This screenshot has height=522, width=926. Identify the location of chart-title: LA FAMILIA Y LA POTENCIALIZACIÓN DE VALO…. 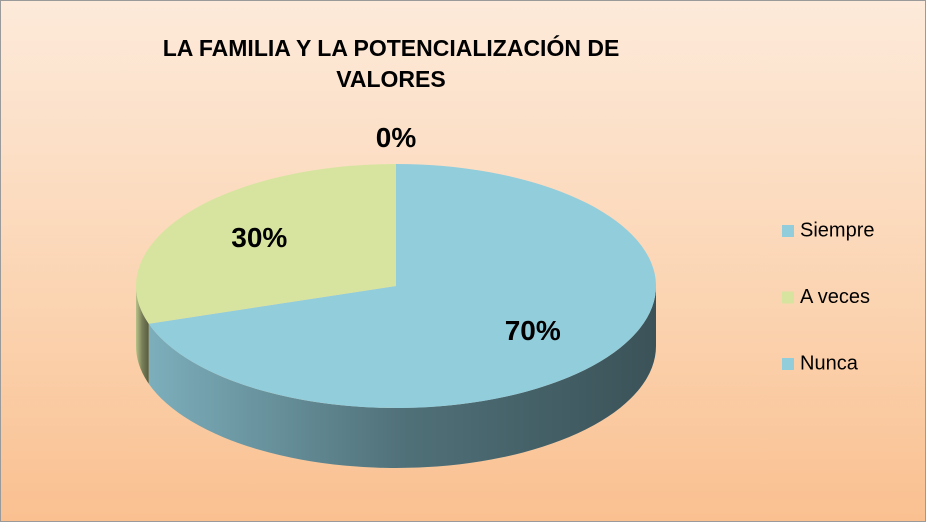
(391, 63).